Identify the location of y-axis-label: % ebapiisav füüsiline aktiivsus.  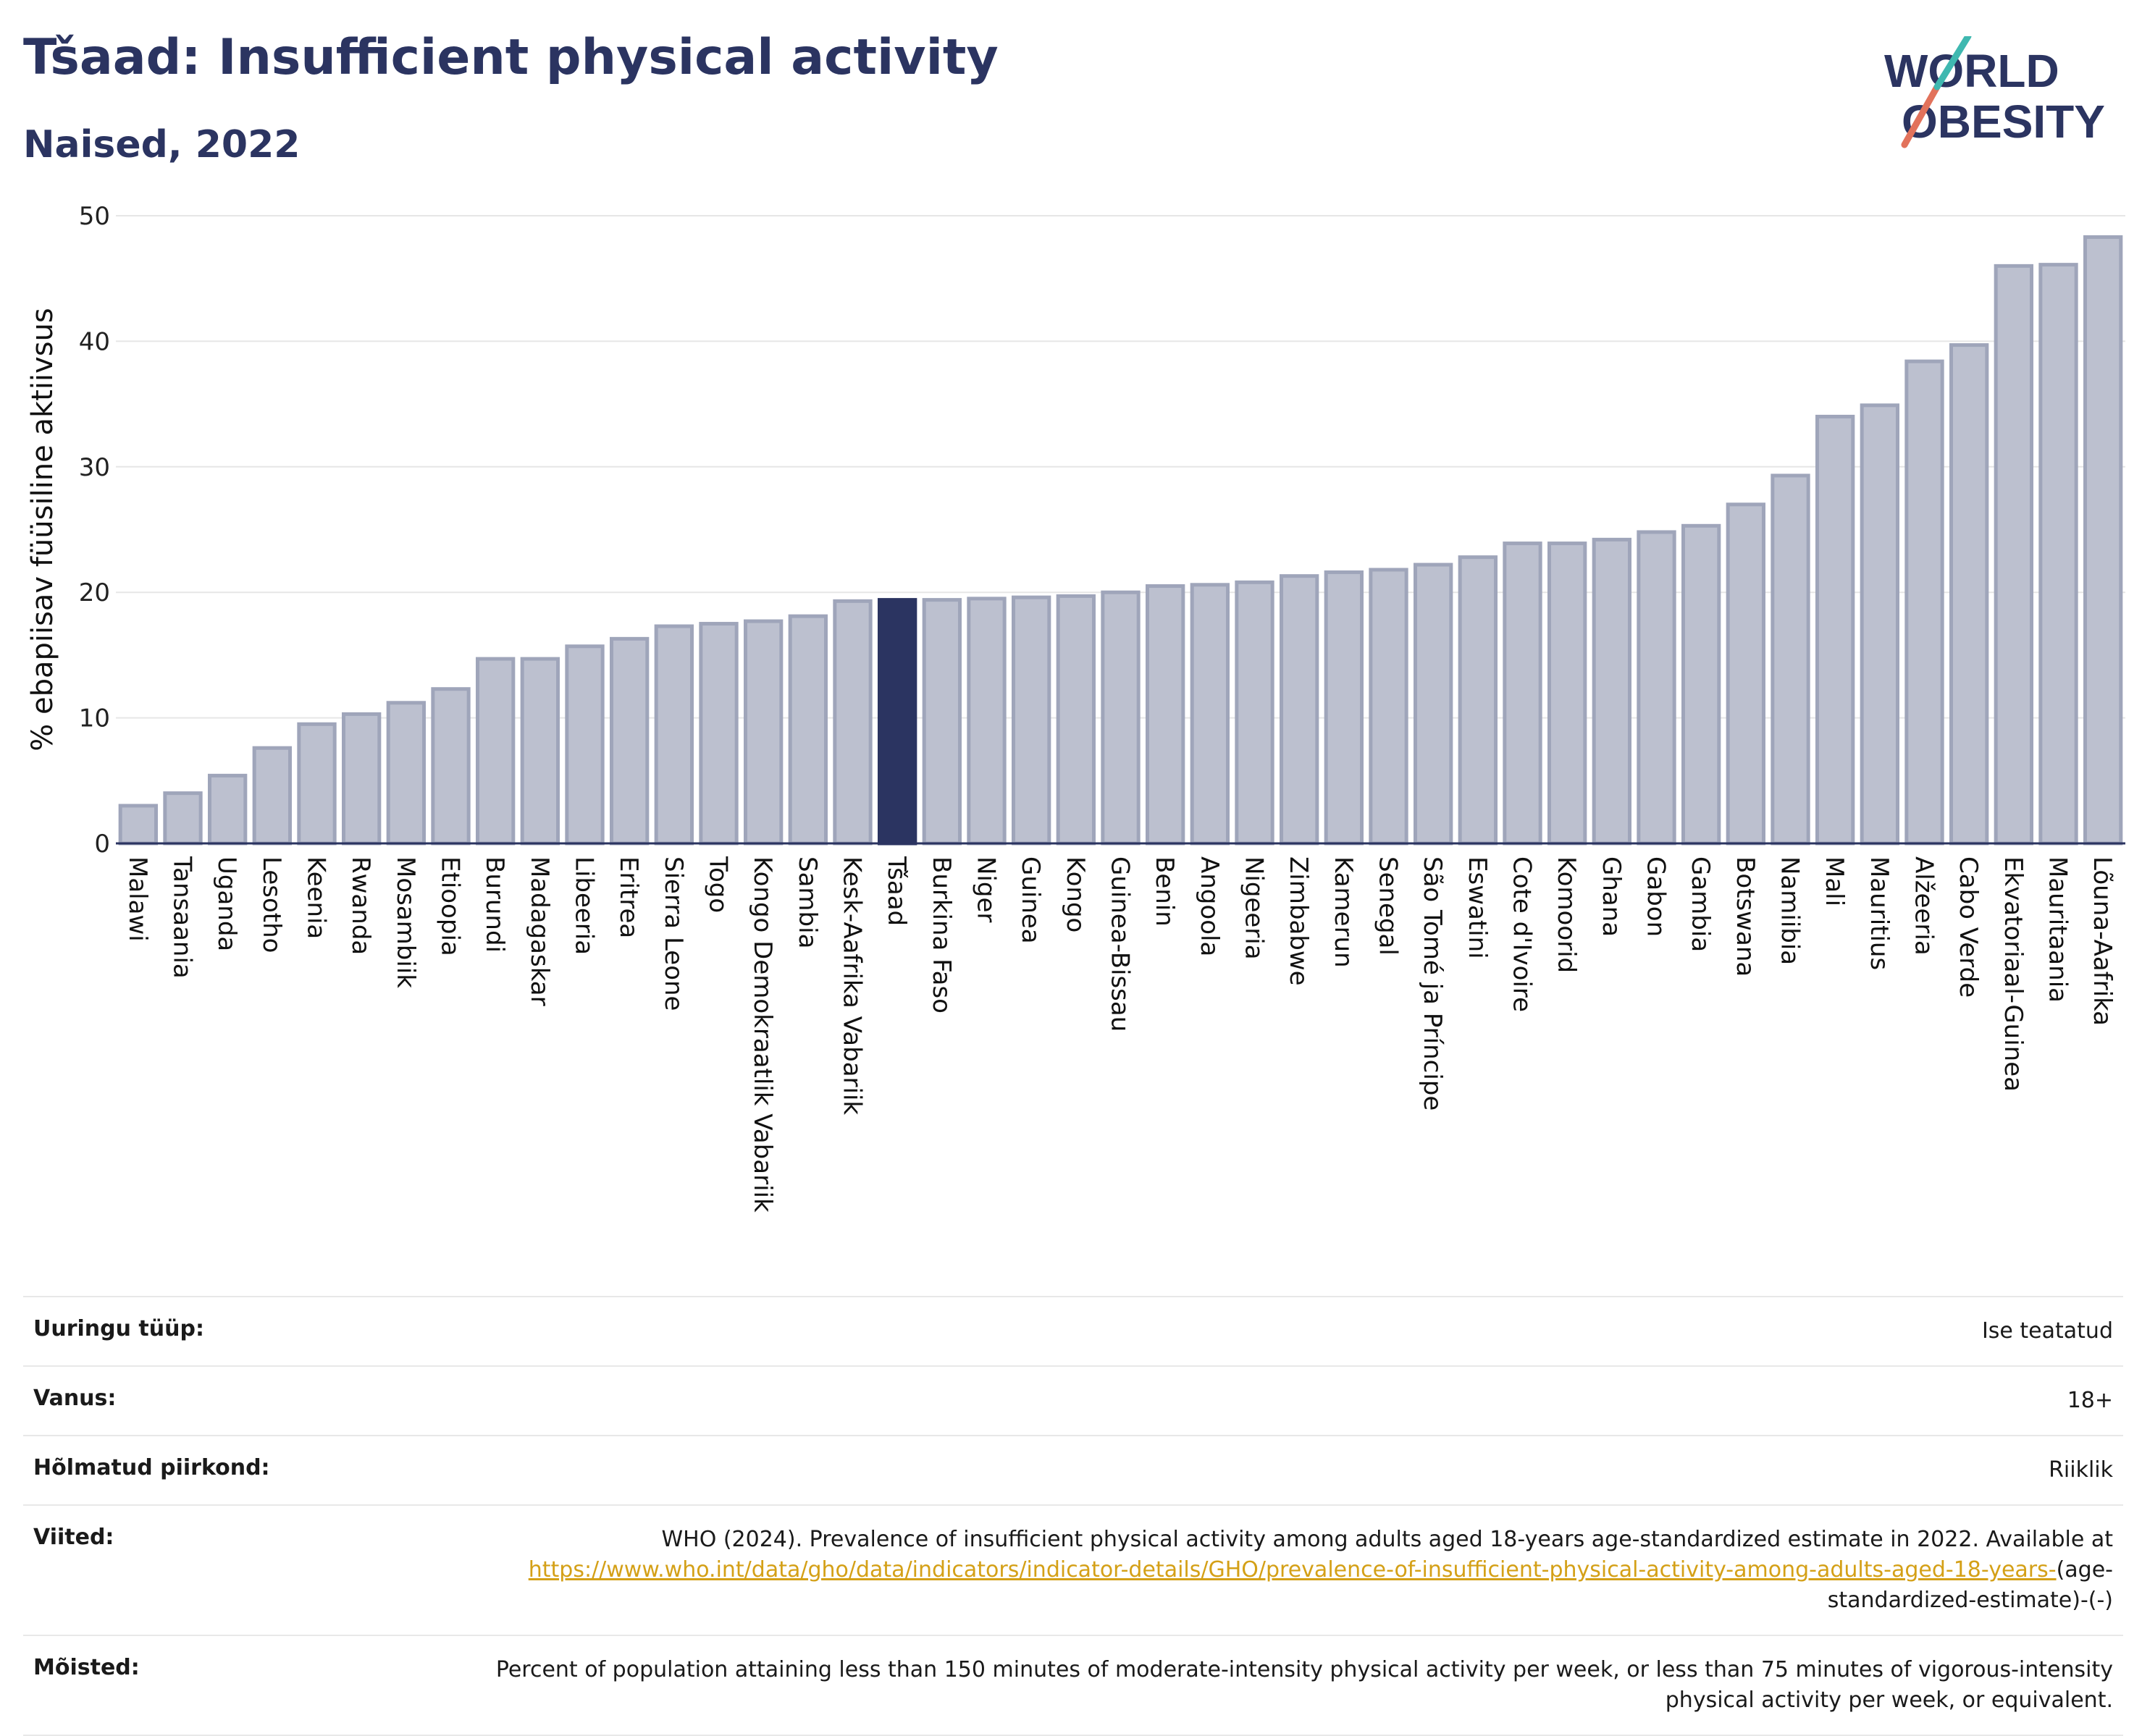
(42, 529).